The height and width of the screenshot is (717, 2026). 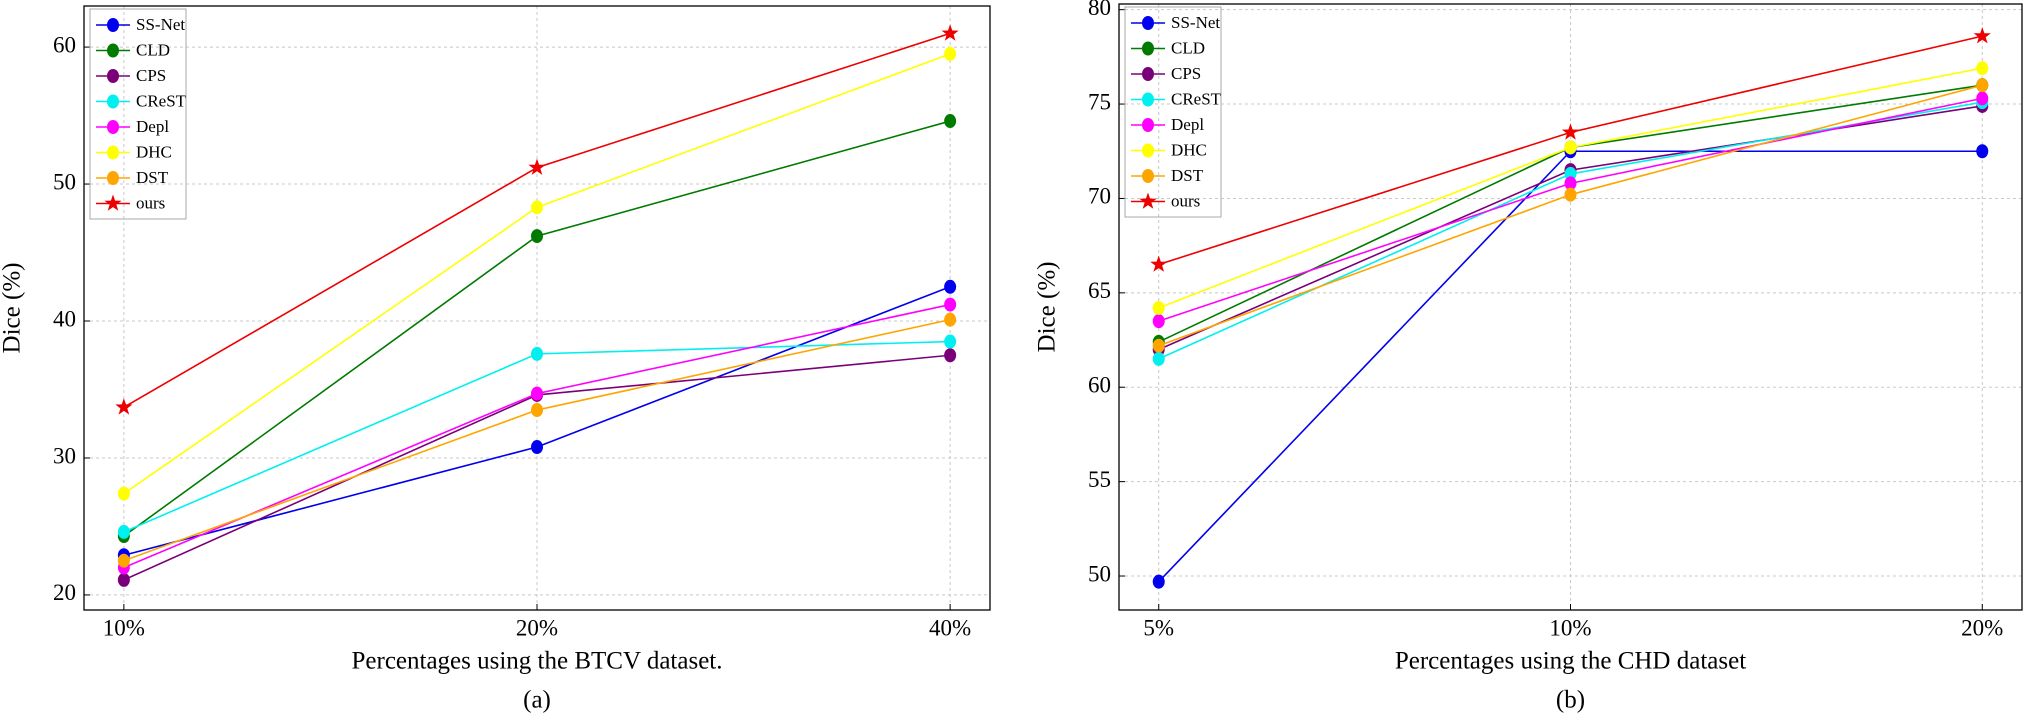 I want to click on series-line, so click(x=537, y=436).